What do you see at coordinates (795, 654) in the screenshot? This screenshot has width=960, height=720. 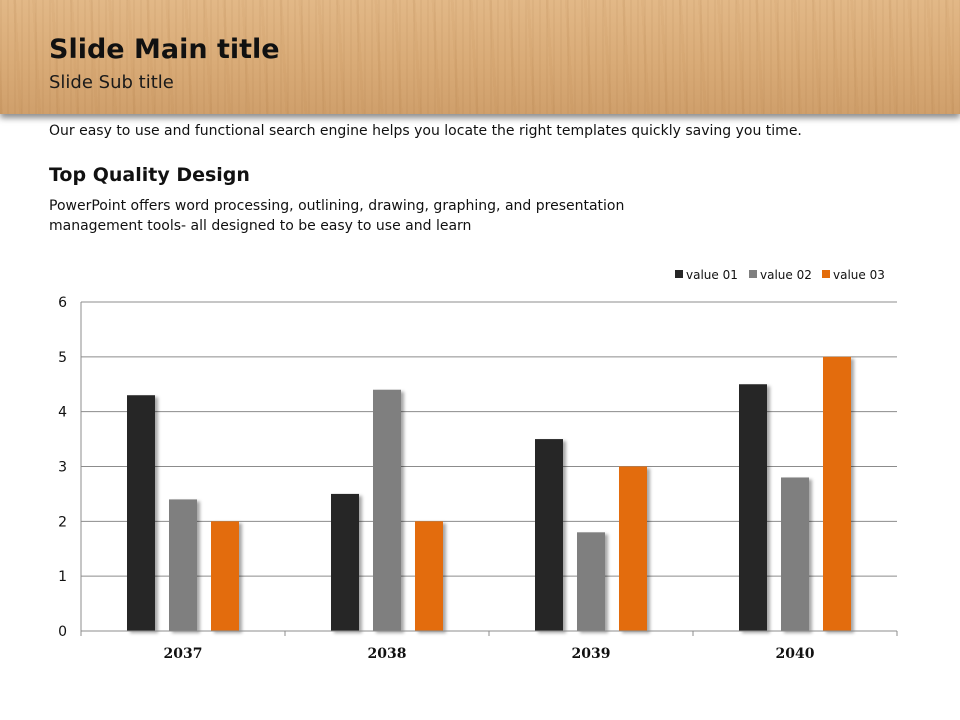 I see `x-category-label-2040: 2040` at bounding box center [795, 654].